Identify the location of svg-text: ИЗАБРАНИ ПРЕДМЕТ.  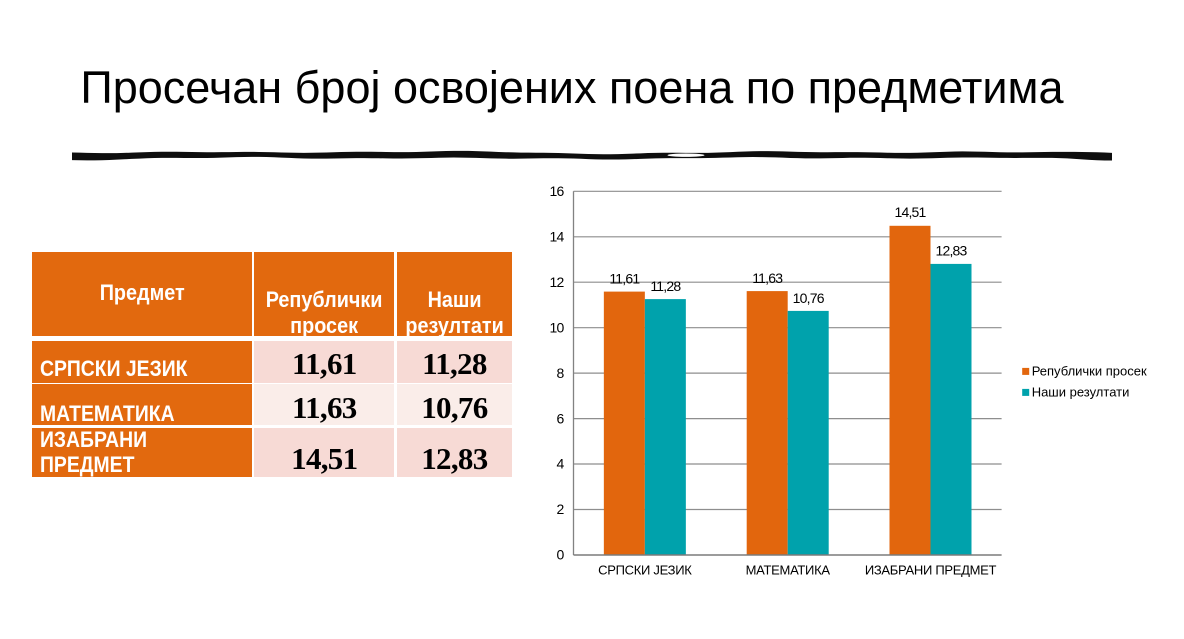
(931, 569).